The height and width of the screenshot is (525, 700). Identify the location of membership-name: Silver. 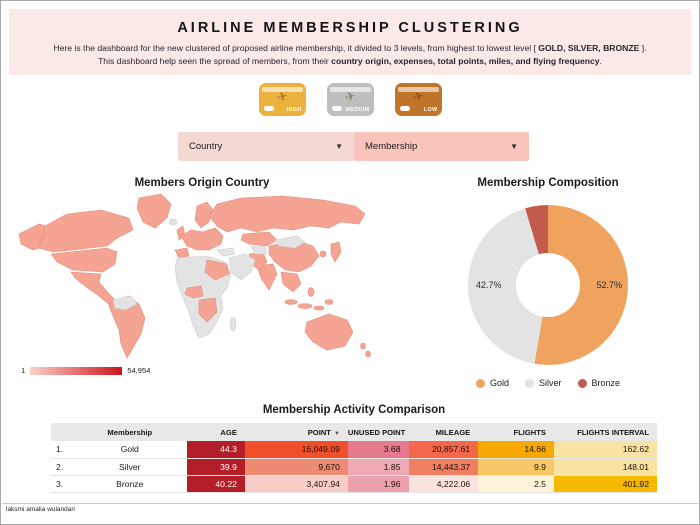
(130, 467).